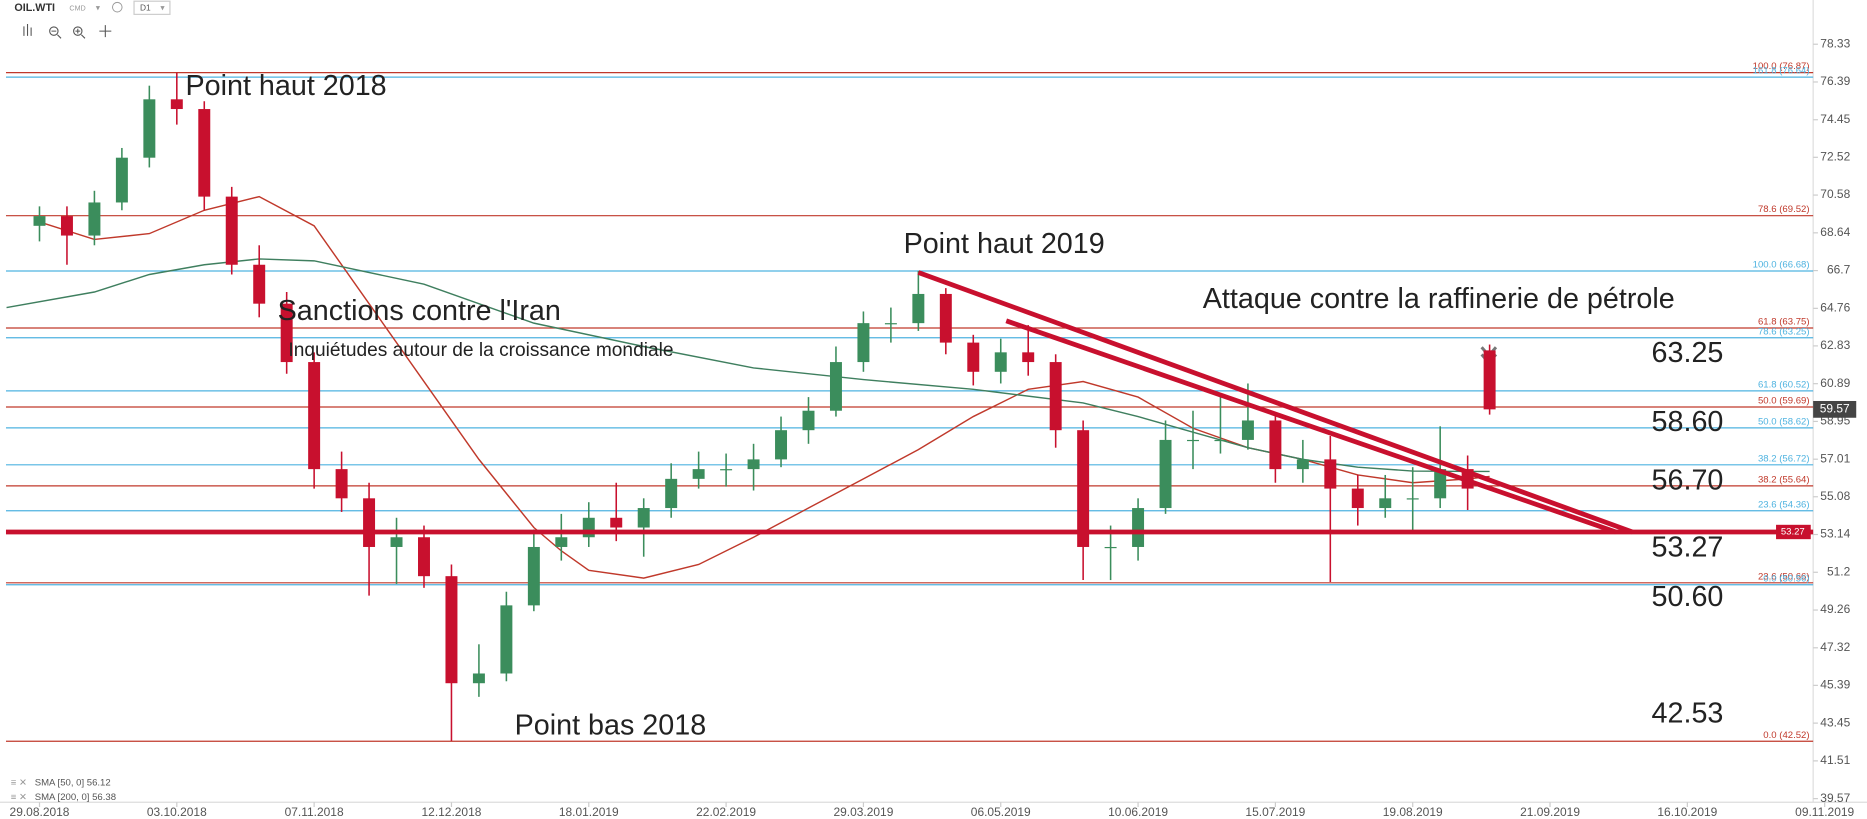  Describe the element at coordinates (92, 19) in the screenshot. I see `header: OIL.WTI CMD ▾ D1 ▾` at that location.